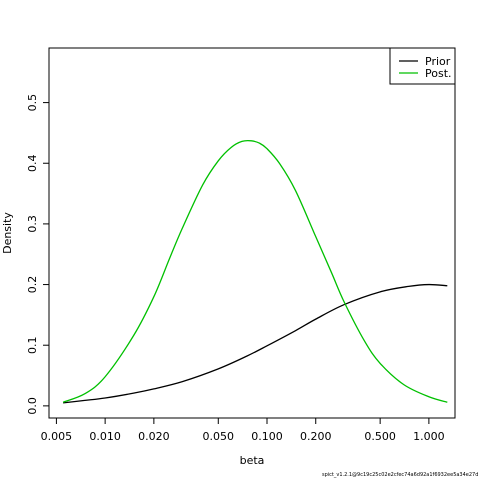 This screenshot has width=480, height=480. Describe the element at coordinates (438, 61) in the screenshot. I see `legend-label-prior: Prior` at that location.